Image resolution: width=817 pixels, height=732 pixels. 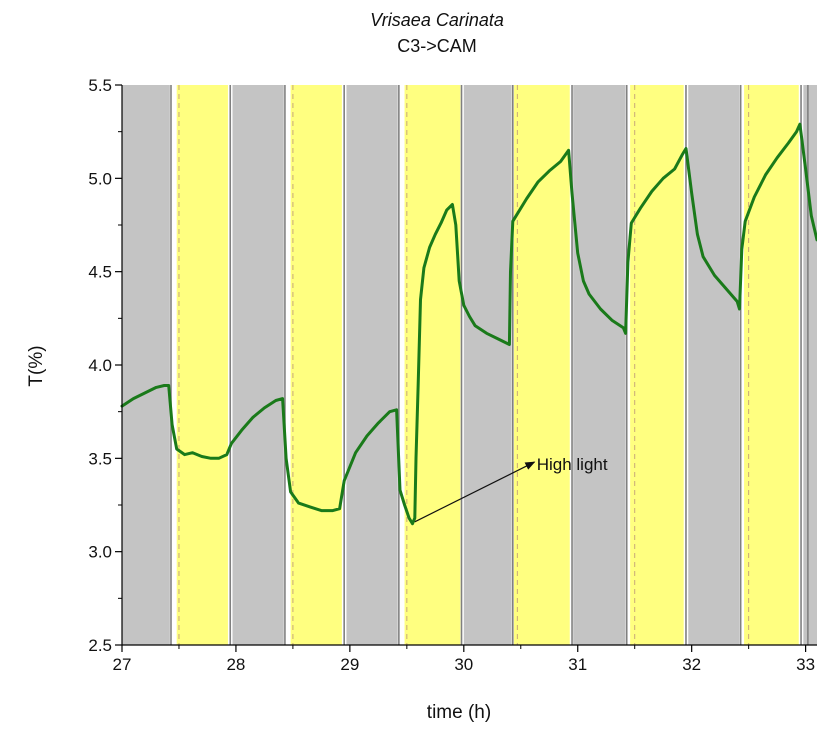 What do you see at coordinates (437, 20) in the screenshot?
I see `chart-title: Vrisaea Carinata` at bounding box center [437, 20].